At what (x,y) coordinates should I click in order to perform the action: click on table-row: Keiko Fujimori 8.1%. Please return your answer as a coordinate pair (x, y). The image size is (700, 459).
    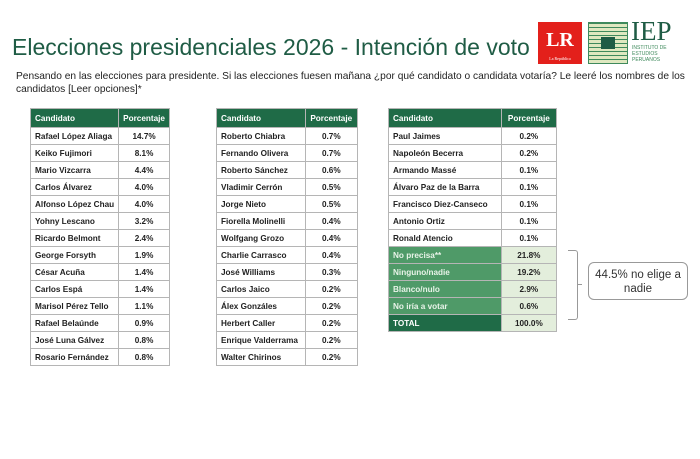
    Looking at the image, I should click on (99, 153).